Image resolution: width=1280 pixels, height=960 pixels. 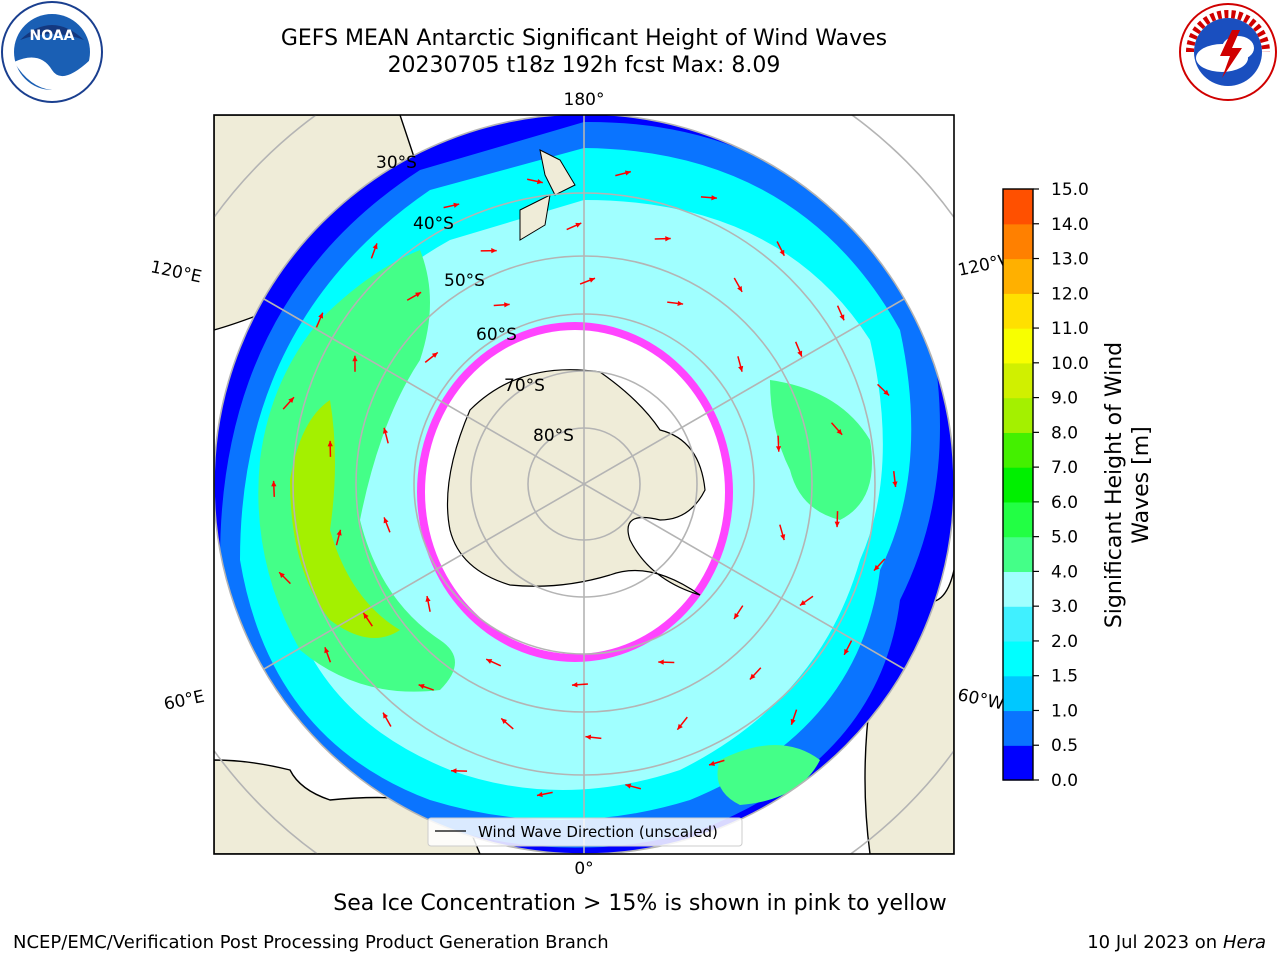 I want to click on footer-machine: Hera, so click(x=1244, y=942).